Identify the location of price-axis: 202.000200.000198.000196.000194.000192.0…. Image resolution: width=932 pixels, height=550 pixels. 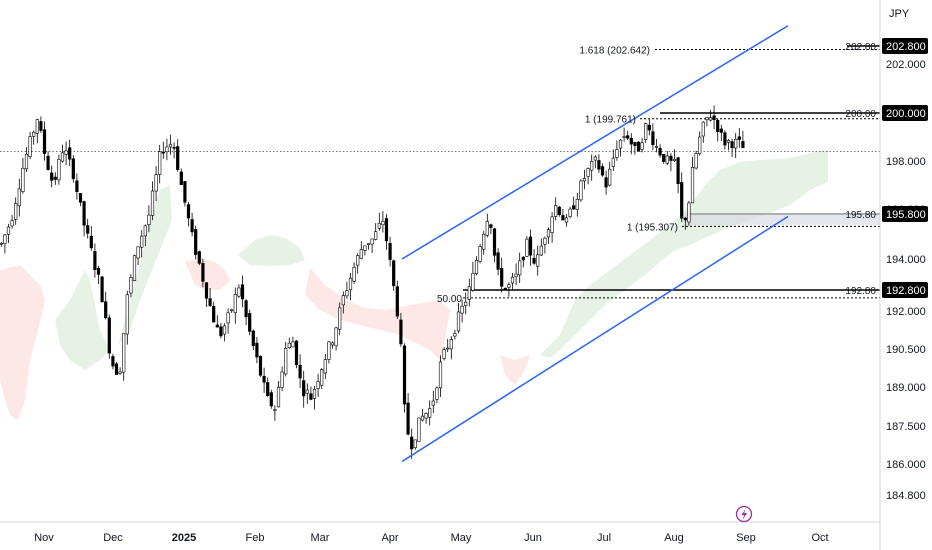
(905, 270).